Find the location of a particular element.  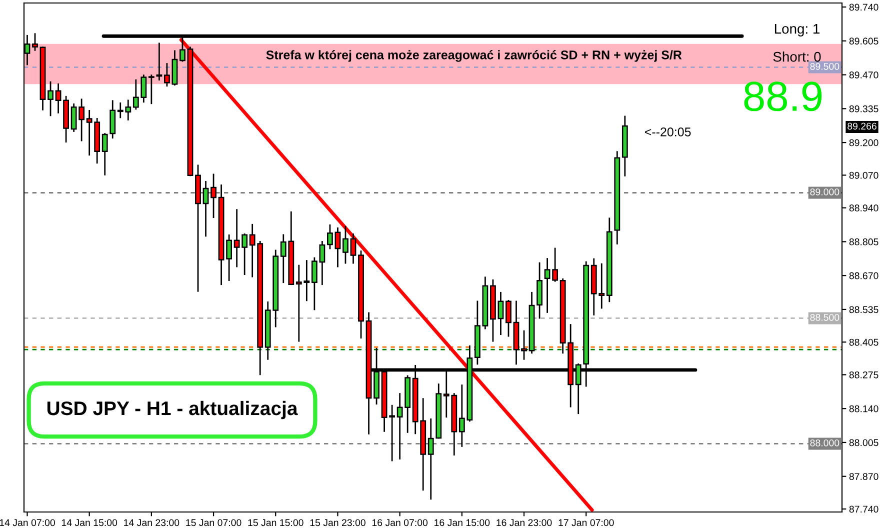

x-tick-label: 16 Jan 15:00 is located at coordinates (462, 522).